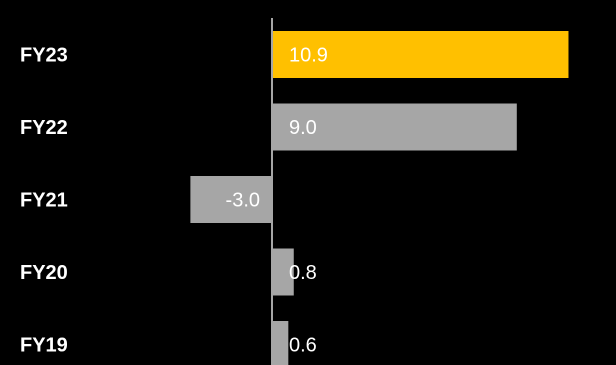 Image resolution: width=616 pixels, height=365 pixels. Describe the element at coordinates (303, 128) in the screenshot. I see `value-label-fy22: 9.0` at that location.